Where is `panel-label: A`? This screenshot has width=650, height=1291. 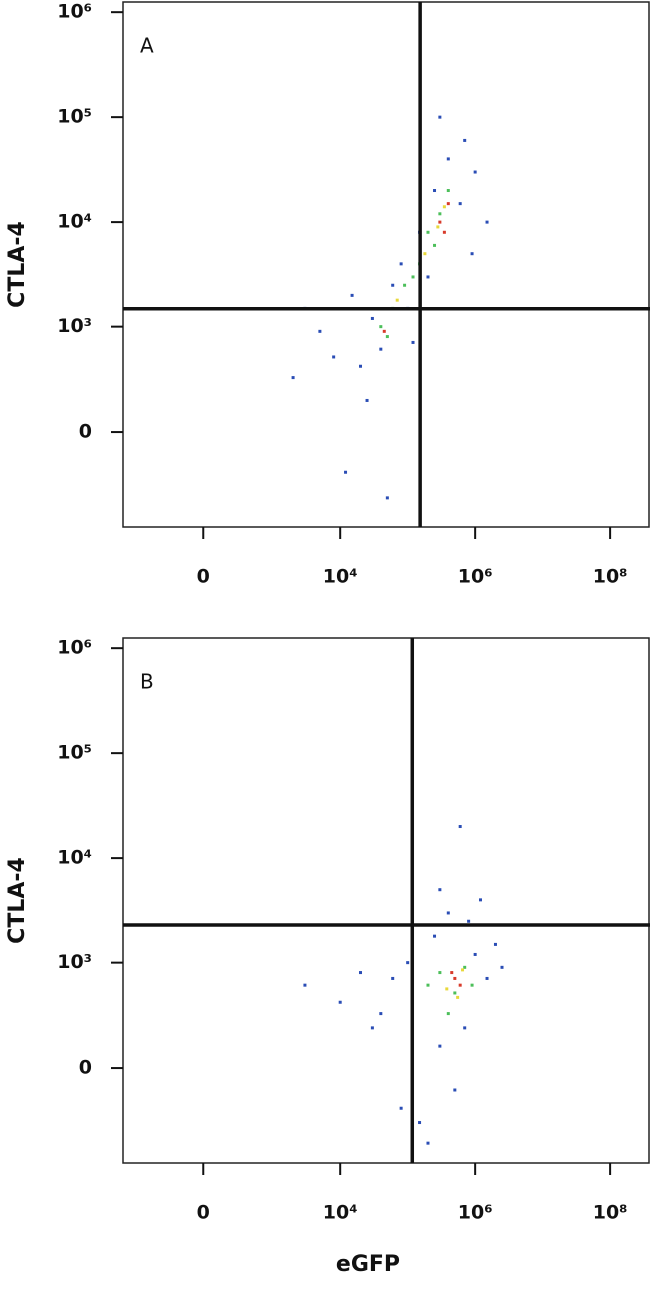 panel-label: A is located at coordinates (147, 46).